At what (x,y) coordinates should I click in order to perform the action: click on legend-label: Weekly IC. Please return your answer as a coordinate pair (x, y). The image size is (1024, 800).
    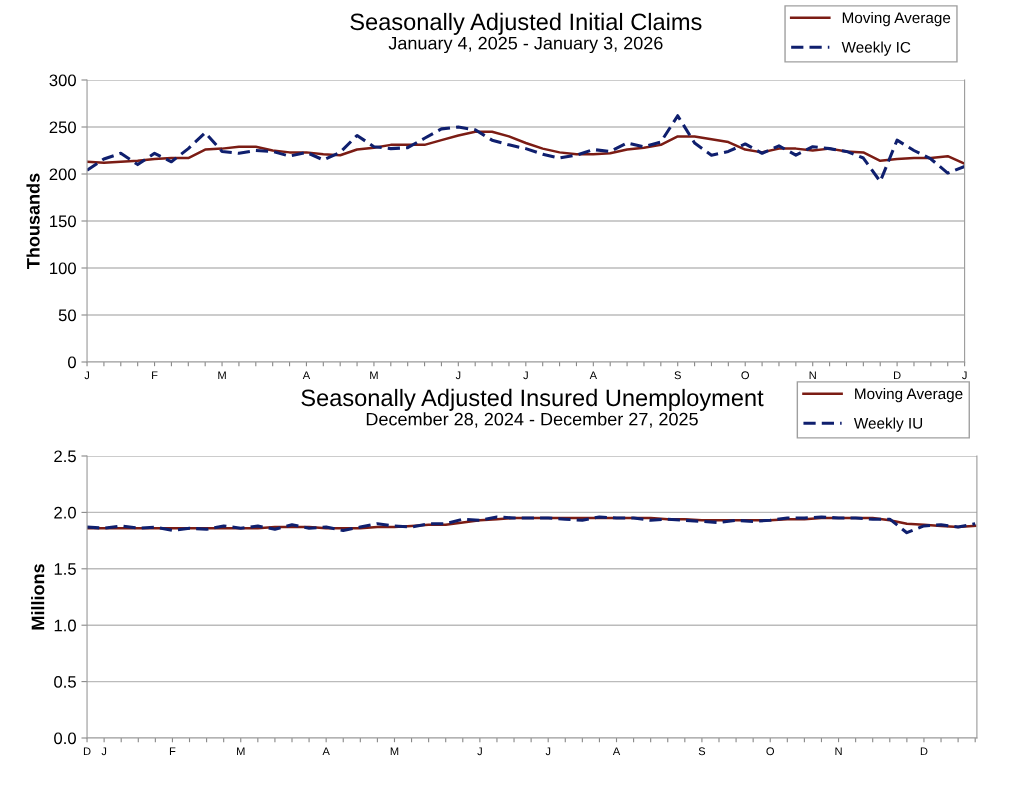
    Looking at the image, I should click on (876, 48).